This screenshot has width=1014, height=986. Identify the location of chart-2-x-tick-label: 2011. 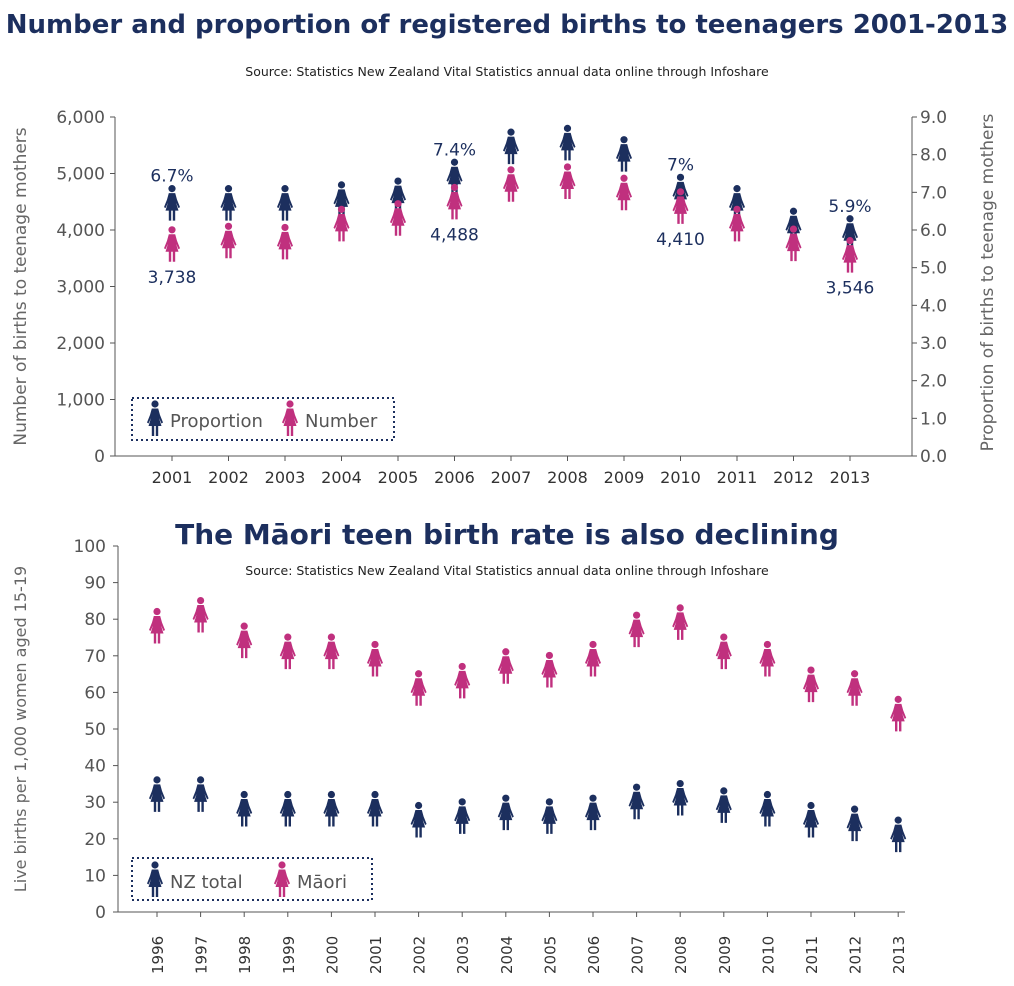
(812, 955).